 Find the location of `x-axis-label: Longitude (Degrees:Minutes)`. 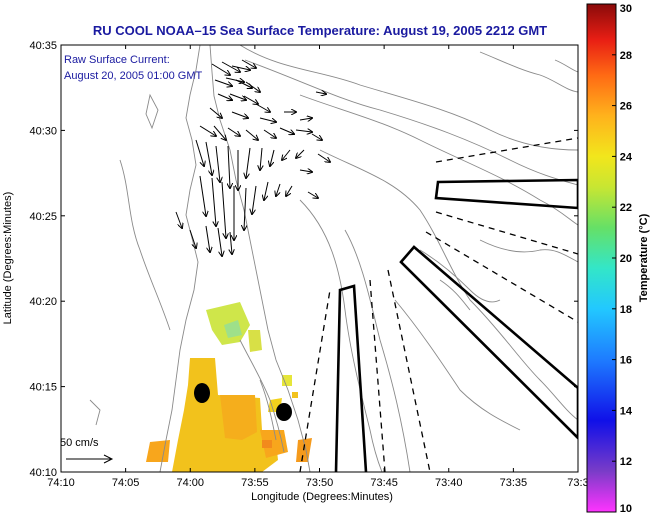

x-axis-label: Longitude (Degrees:Minutes) is located at coordinates (322, 497).